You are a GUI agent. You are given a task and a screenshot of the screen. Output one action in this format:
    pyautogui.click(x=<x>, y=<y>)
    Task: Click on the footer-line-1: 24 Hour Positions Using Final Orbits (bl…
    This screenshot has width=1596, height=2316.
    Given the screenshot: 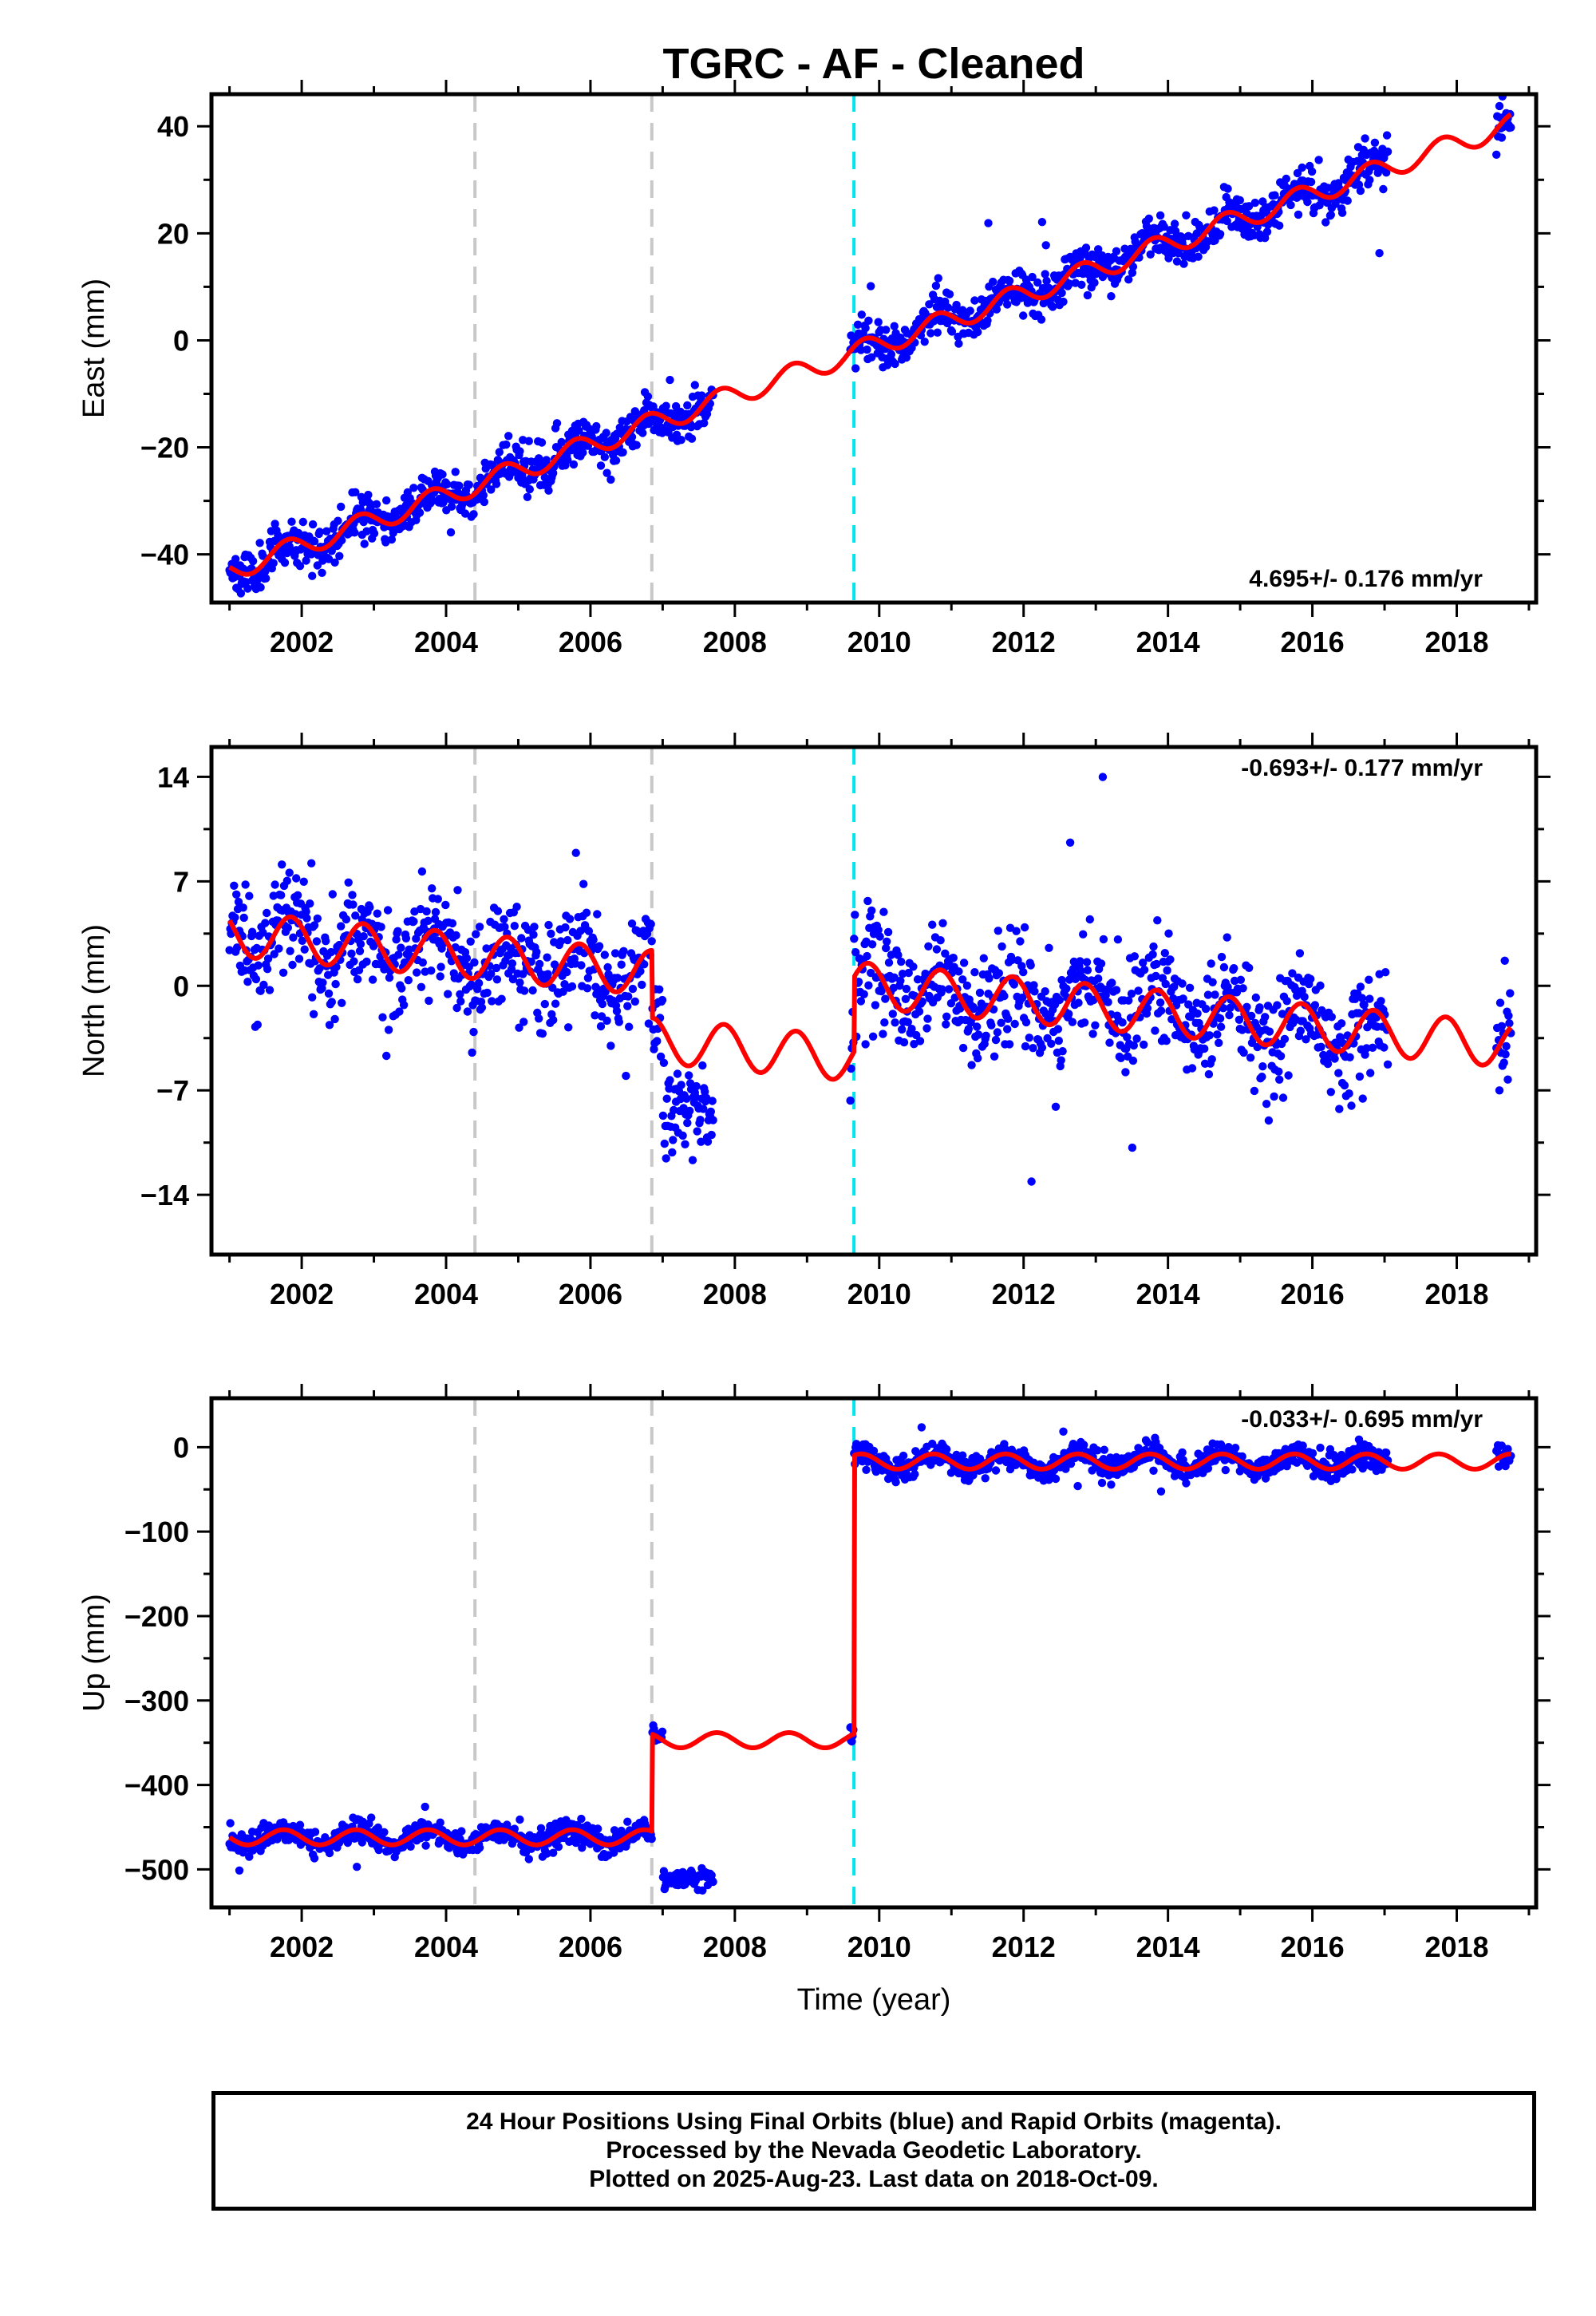 What is the action you would take?
    pyautogui.click(x=874, y=2122)
    